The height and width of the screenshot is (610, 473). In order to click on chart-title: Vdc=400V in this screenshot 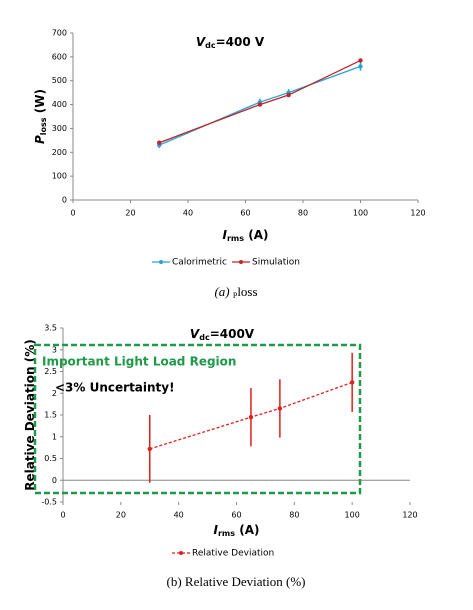, I will do `click(222, 334)`.